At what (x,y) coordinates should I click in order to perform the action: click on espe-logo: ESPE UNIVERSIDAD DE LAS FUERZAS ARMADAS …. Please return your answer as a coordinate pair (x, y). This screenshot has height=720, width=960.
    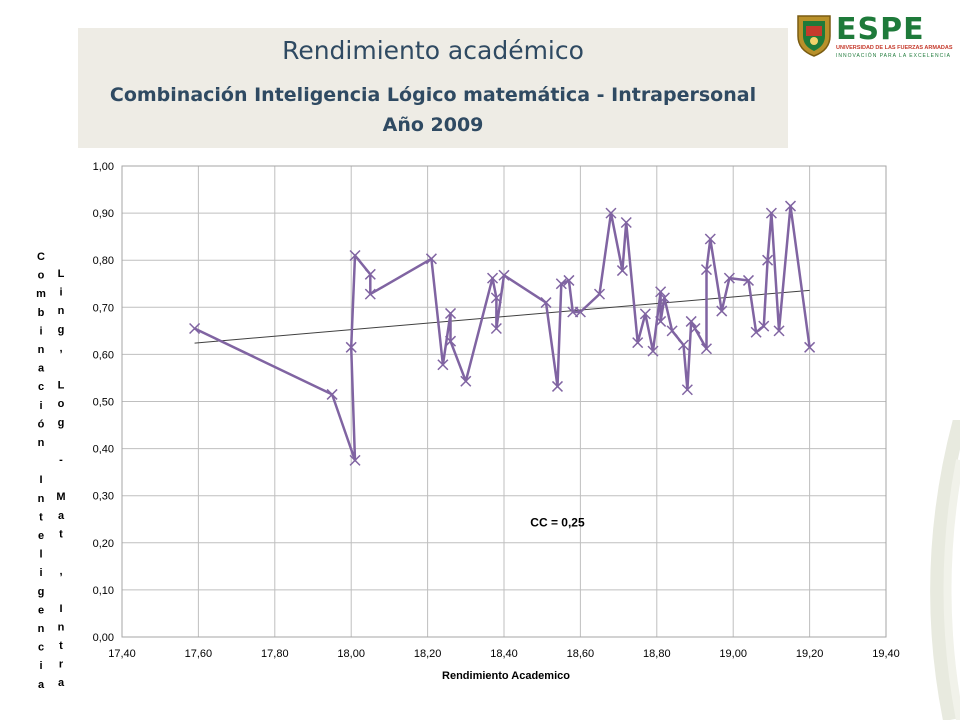
    Looking at the image, I should click on (873, 37).